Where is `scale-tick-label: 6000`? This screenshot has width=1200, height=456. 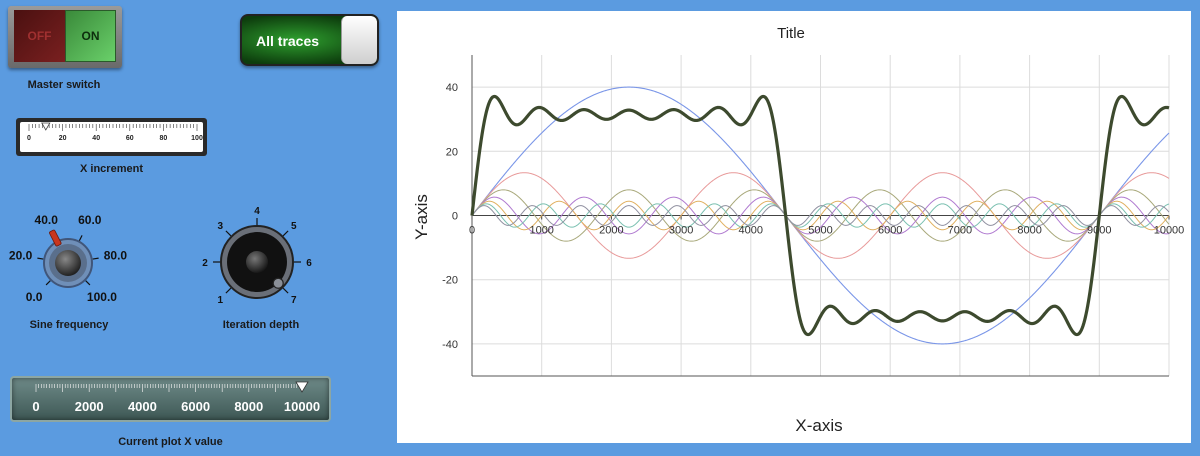 scale-tick-label: 6000 is located at coordinates (195, 406).